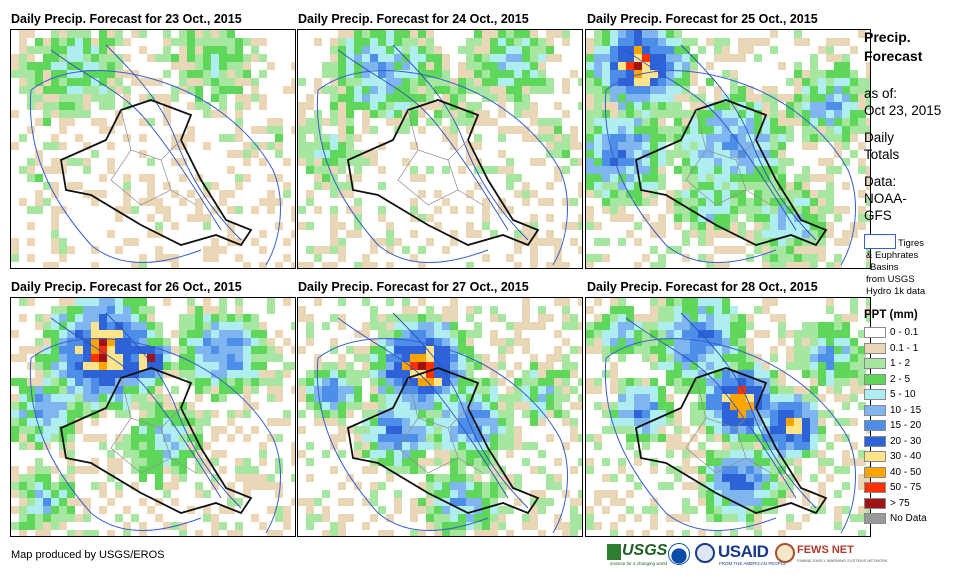  What do you see at coordinates (906, 472) in the screenshot?
I see `legend-label: 40 - 50` at bounding box center [906, 472].